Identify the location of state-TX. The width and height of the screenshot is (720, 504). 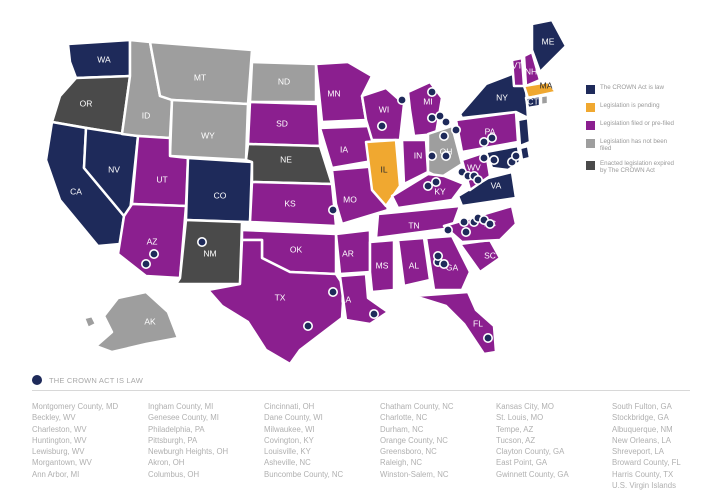
(276, 302).